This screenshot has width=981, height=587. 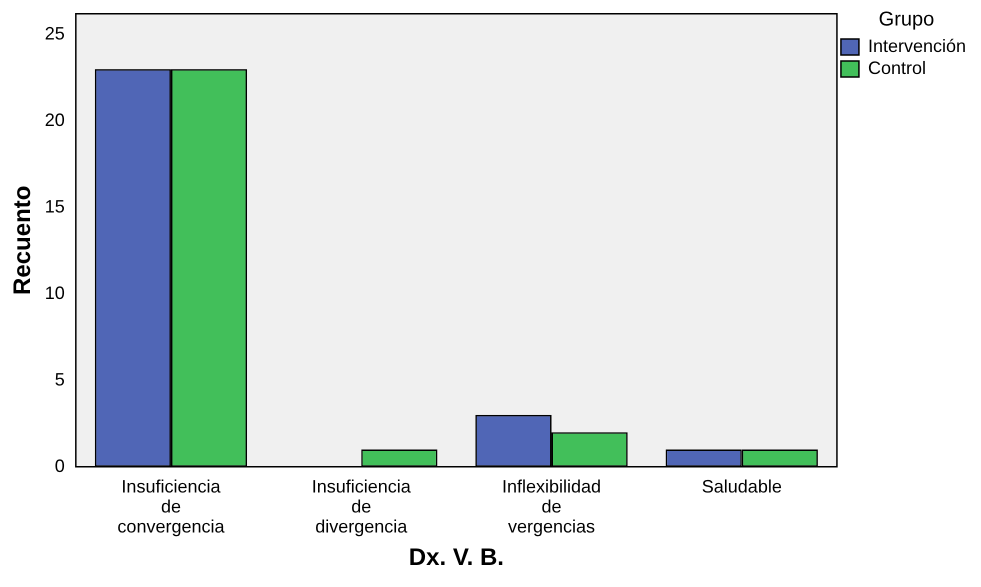 I want to click on y-tick-label: 15, so click(x=54, y=206).